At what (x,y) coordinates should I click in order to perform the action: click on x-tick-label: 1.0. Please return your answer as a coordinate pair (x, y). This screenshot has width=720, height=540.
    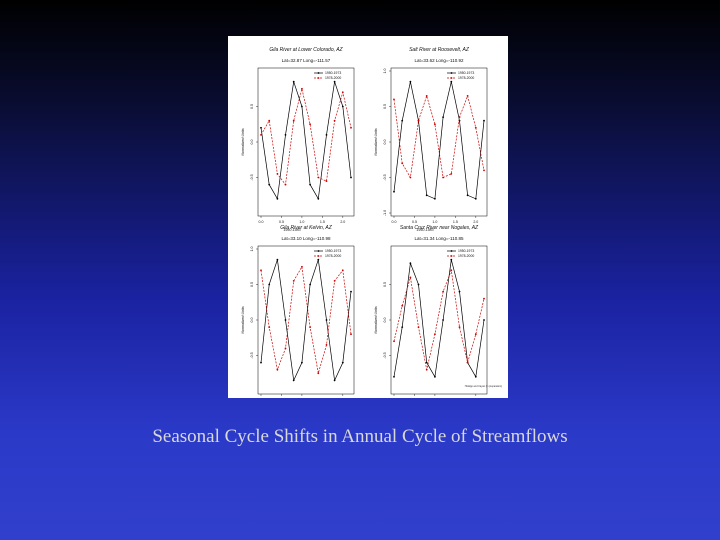
    Looking at the image, I should click on (434, 222).